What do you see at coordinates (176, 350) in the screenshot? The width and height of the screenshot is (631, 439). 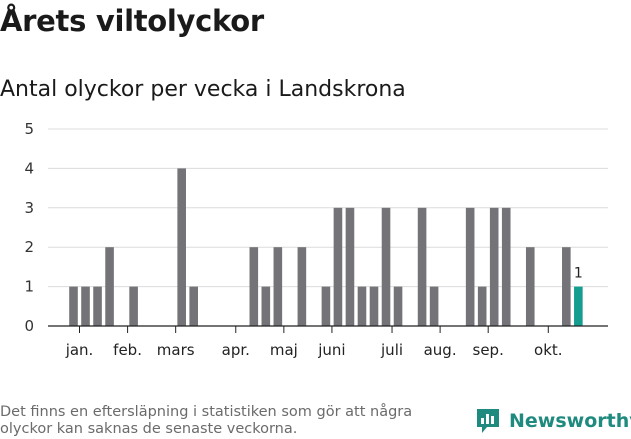 I see `x-tick-label: mars` at bounding box center [176, 350].